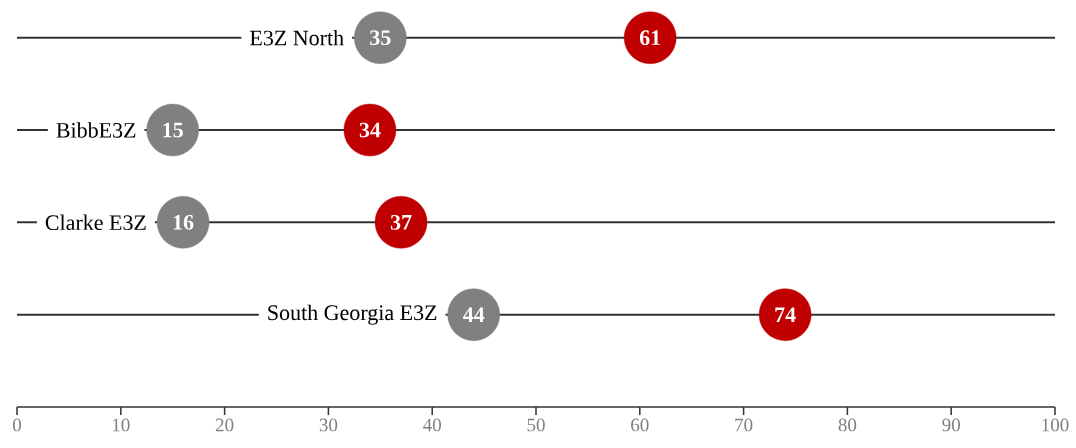  What do you see at coordinates (328, 425) in the screenshot?
I see `x-tick-label: 30` at bounding box center [328, 425].